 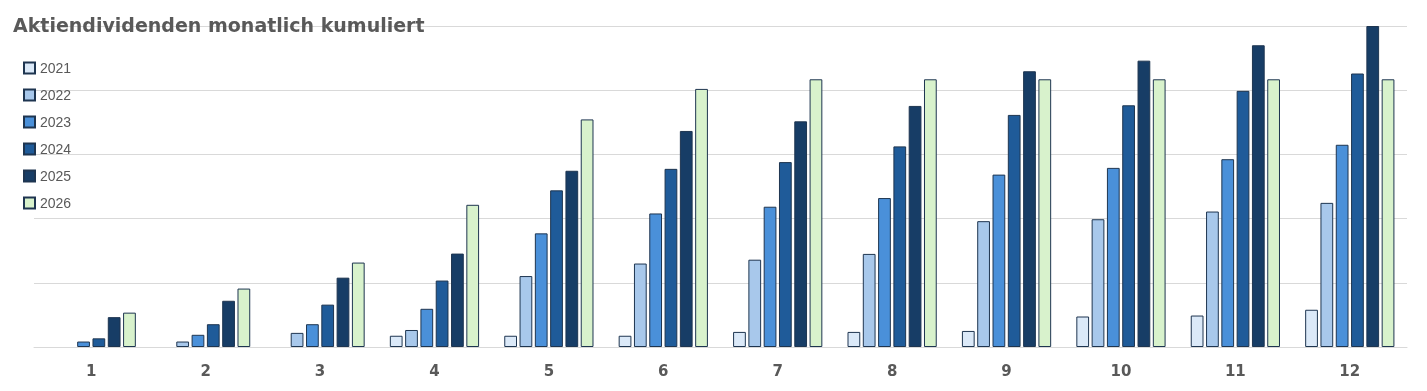 I want to click on x-tick-label: 3, so click(x=320, y=370).